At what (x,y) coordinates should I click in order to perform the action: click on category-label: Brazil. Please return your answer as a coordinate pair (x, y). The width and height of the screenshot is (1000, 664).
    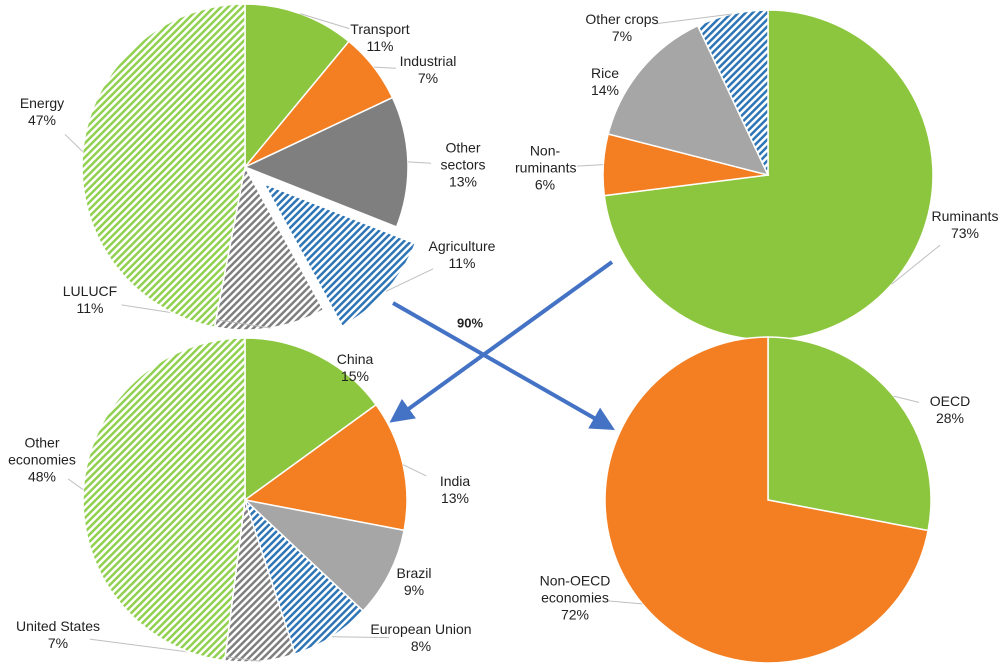
    Looking at the image, I should click on (414, 573).